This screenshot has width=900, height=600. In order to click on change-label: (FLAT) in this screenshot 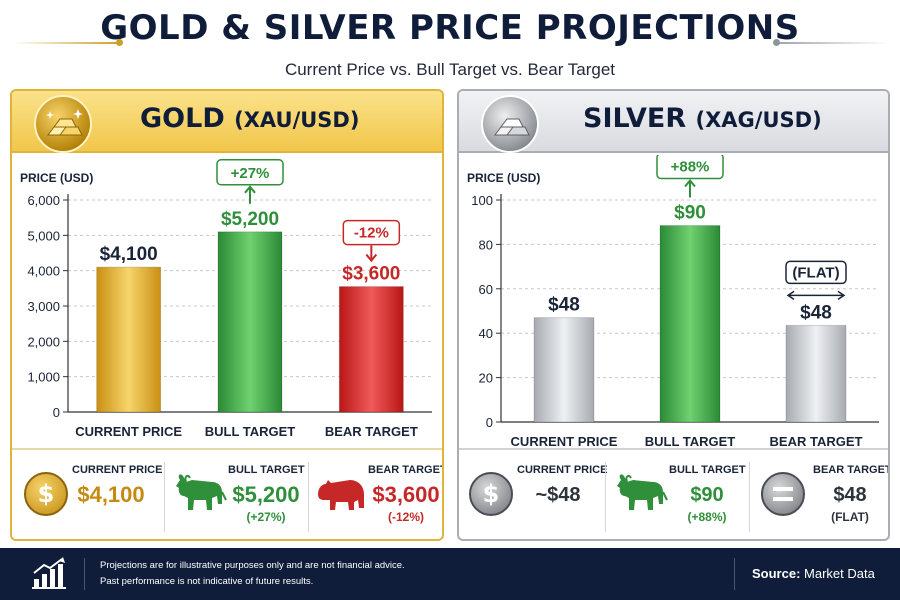, I will do `click(815, 272)`.